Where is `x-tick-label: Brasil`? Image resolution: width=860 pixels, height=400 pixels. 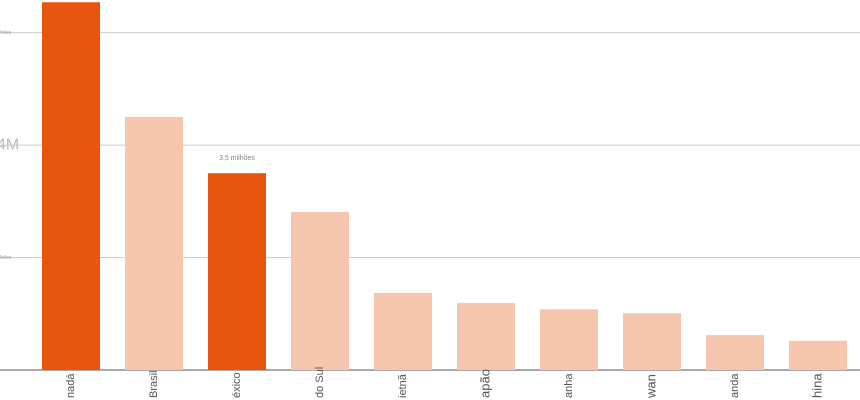
x-tick-label: Brasil is located at coordinates (154, 384).